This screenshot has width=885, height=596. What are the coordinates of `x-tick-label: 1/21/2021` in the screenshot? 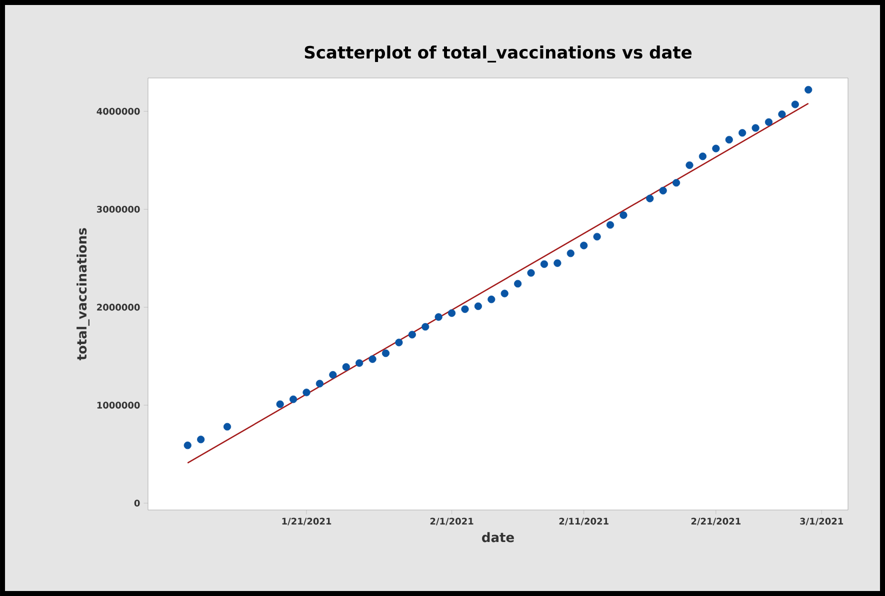 It's located at (307, 522).